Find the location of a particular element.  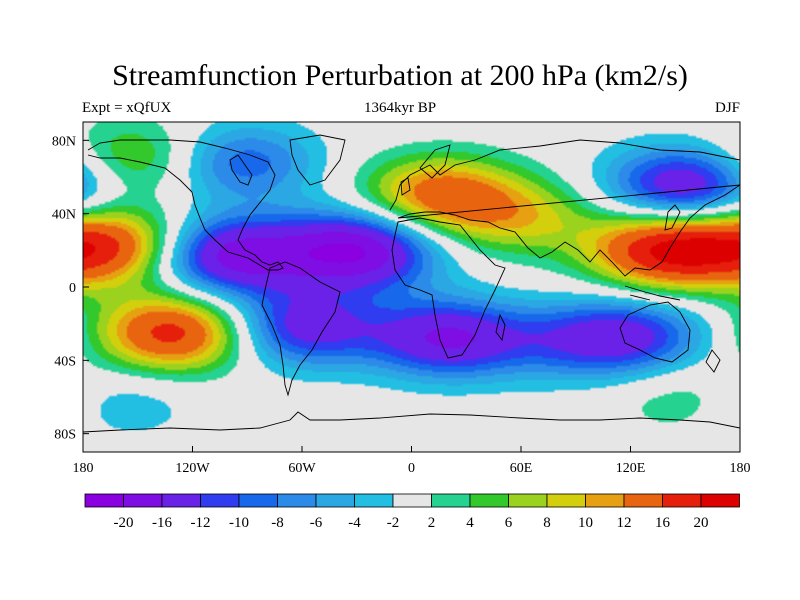

colorbar-label: 12 is located at coordinates (624, 523).